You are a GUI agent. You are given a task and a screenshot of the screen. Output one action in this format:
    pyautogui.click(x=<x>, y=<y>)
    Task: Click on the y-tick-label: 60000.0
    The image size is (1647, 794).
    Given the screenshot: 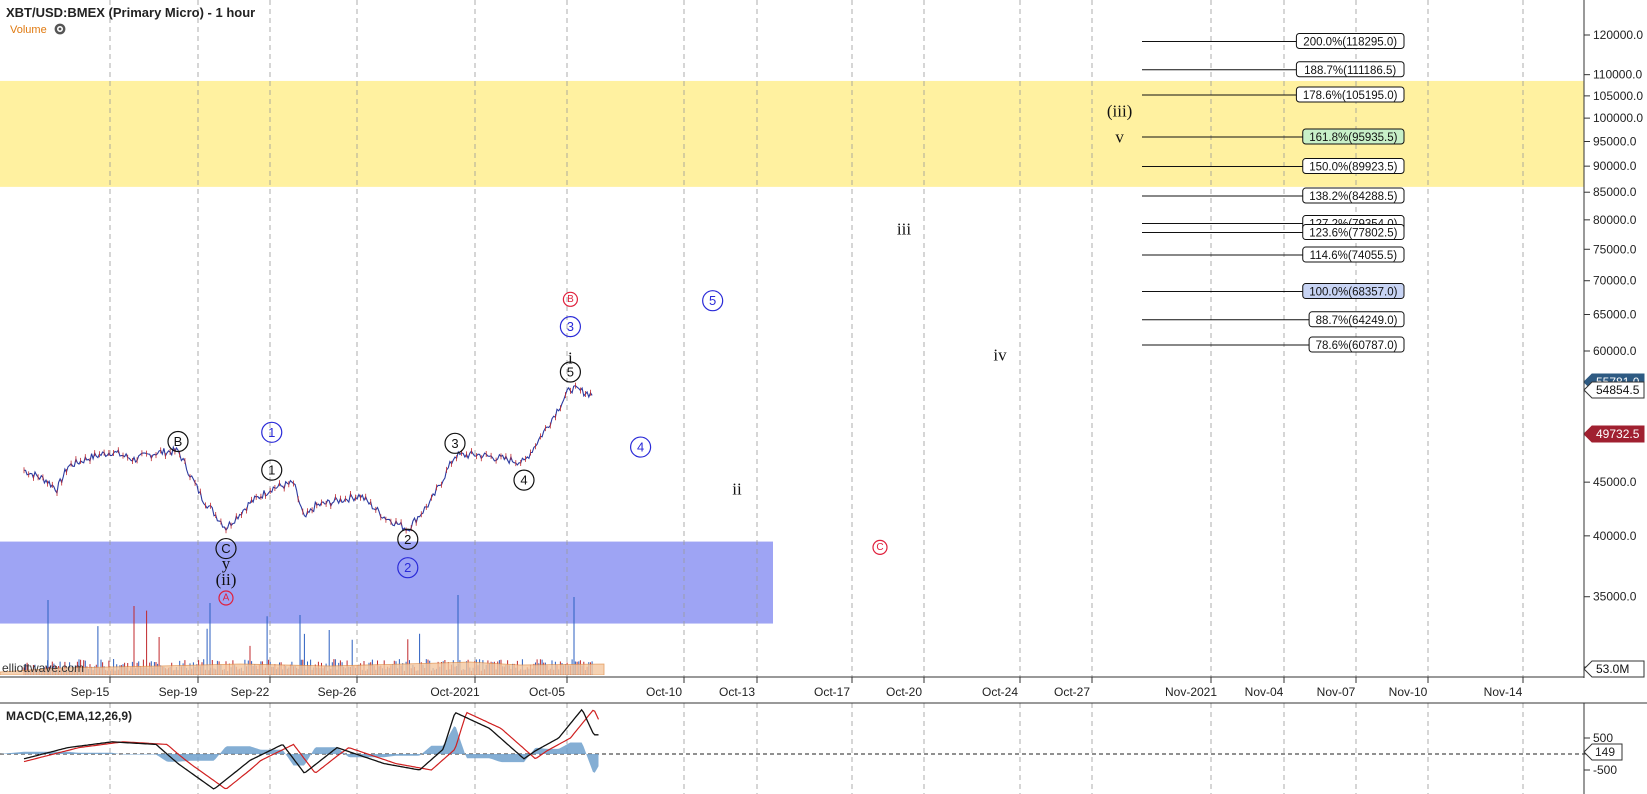 What is the action you would take?
    pyautogui.click(x=1615, y=351)
    